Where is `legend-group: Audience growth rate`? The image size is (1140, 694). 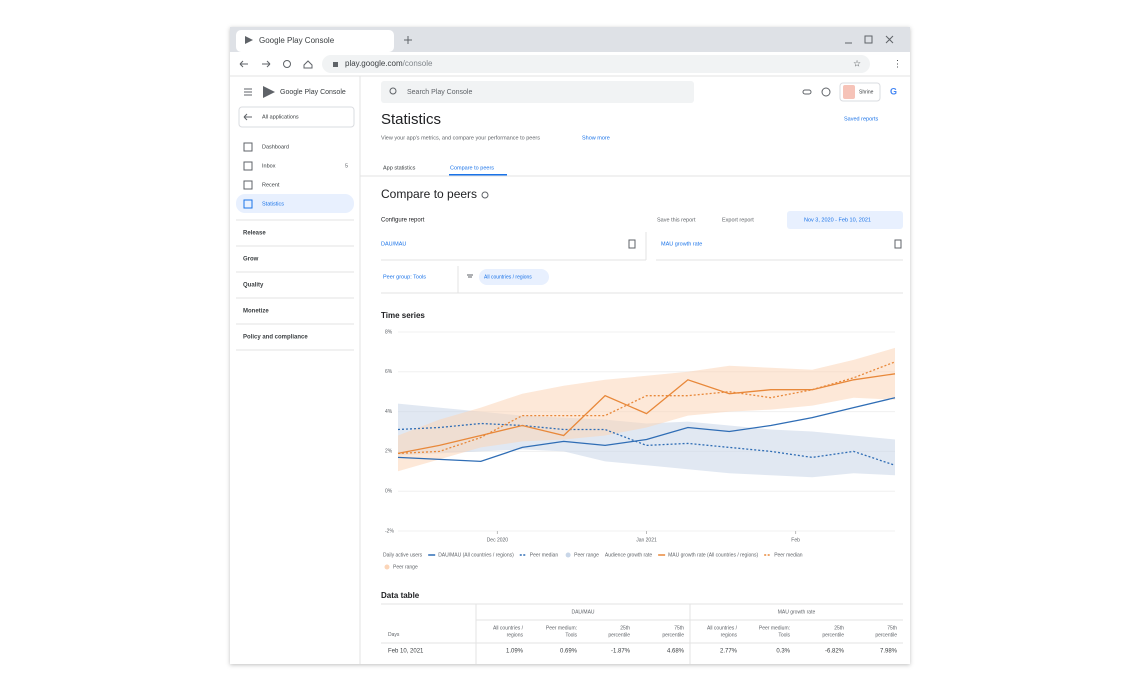 legend-group: Audience growth rate is located at coordinates (628, 555).